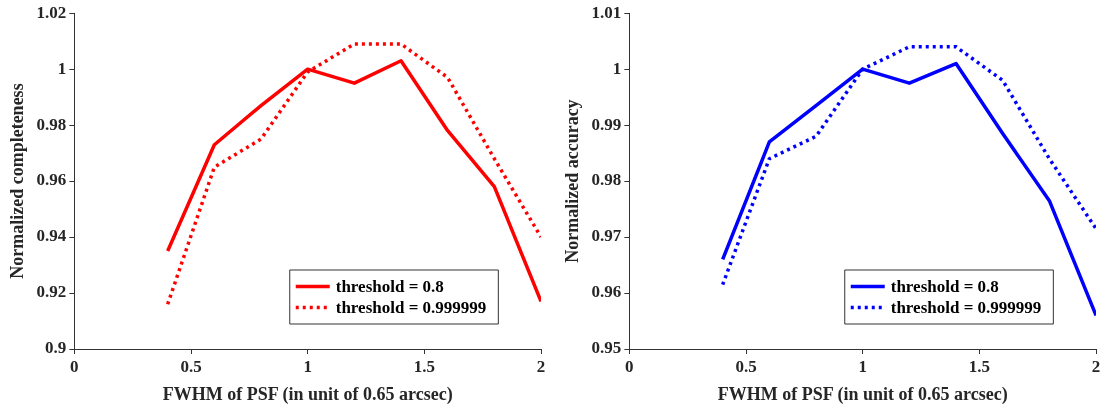 This screenshot has width=1111, height=414. What do you see at coordinates (56, 348) in the screenshot?
I see `y-tick-label: 0.9` at bounding box center [56, 348].